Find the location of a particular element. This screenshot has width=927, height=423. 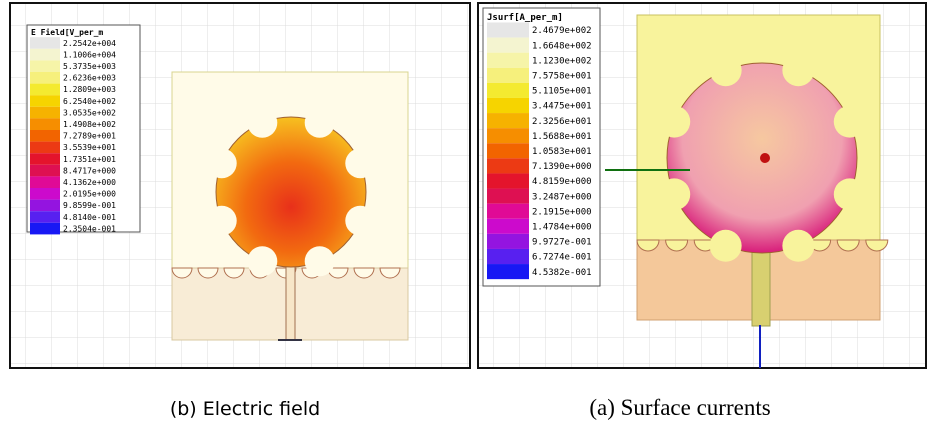

legend-value: 9.9727e-001 is located at coordinates (562, 243).